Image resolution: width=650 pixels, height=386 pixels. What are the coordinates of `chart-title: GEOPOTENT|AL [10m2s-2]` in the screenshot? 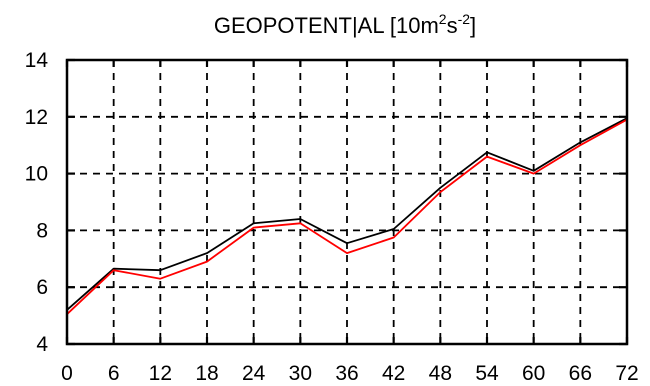 It's located at (345, 24).